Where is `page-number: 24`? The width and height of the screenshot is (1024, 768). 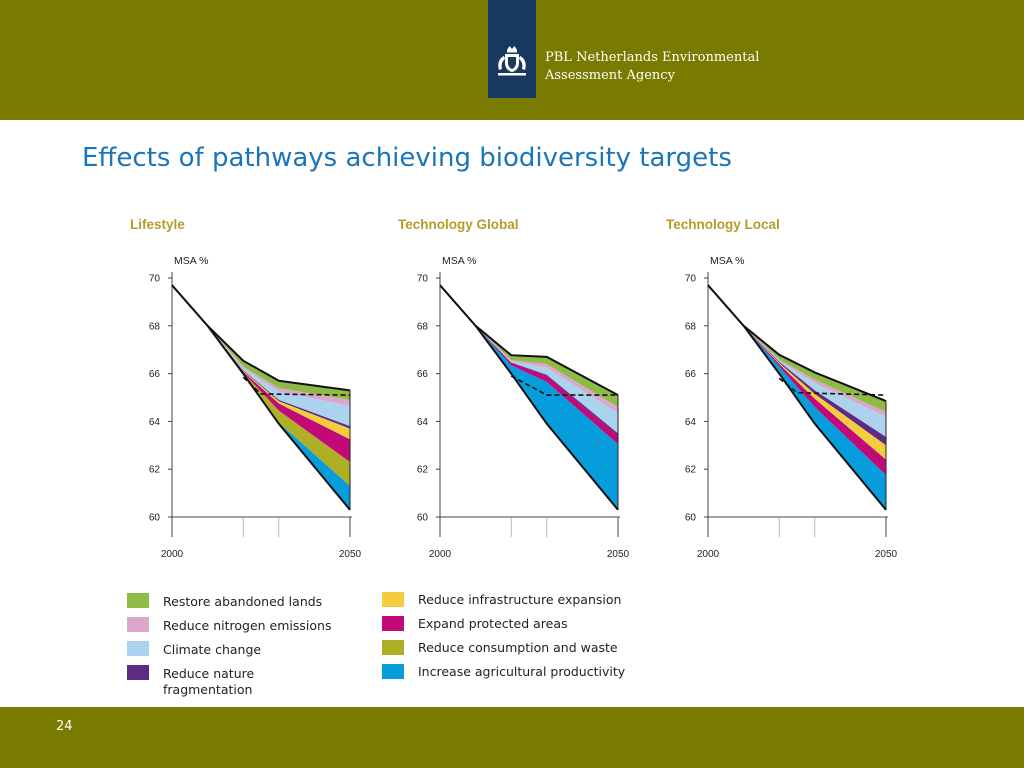
page-number: 24 is located at coordinates (64, 726).